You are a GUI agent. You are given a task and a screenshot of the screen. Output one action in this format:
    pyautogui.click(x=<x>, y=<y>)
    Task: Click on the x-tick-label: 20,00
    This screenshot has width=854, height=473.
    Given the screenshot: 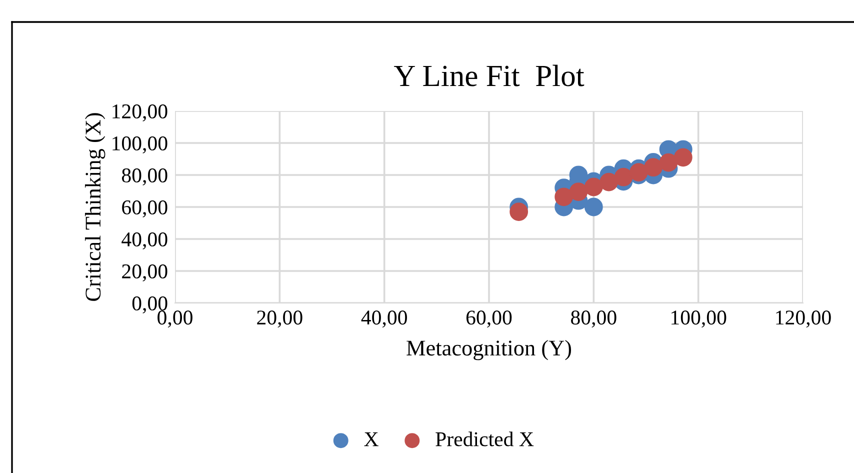 What is the action you would take?
    pyautogui.click(x=279, y=319)
    